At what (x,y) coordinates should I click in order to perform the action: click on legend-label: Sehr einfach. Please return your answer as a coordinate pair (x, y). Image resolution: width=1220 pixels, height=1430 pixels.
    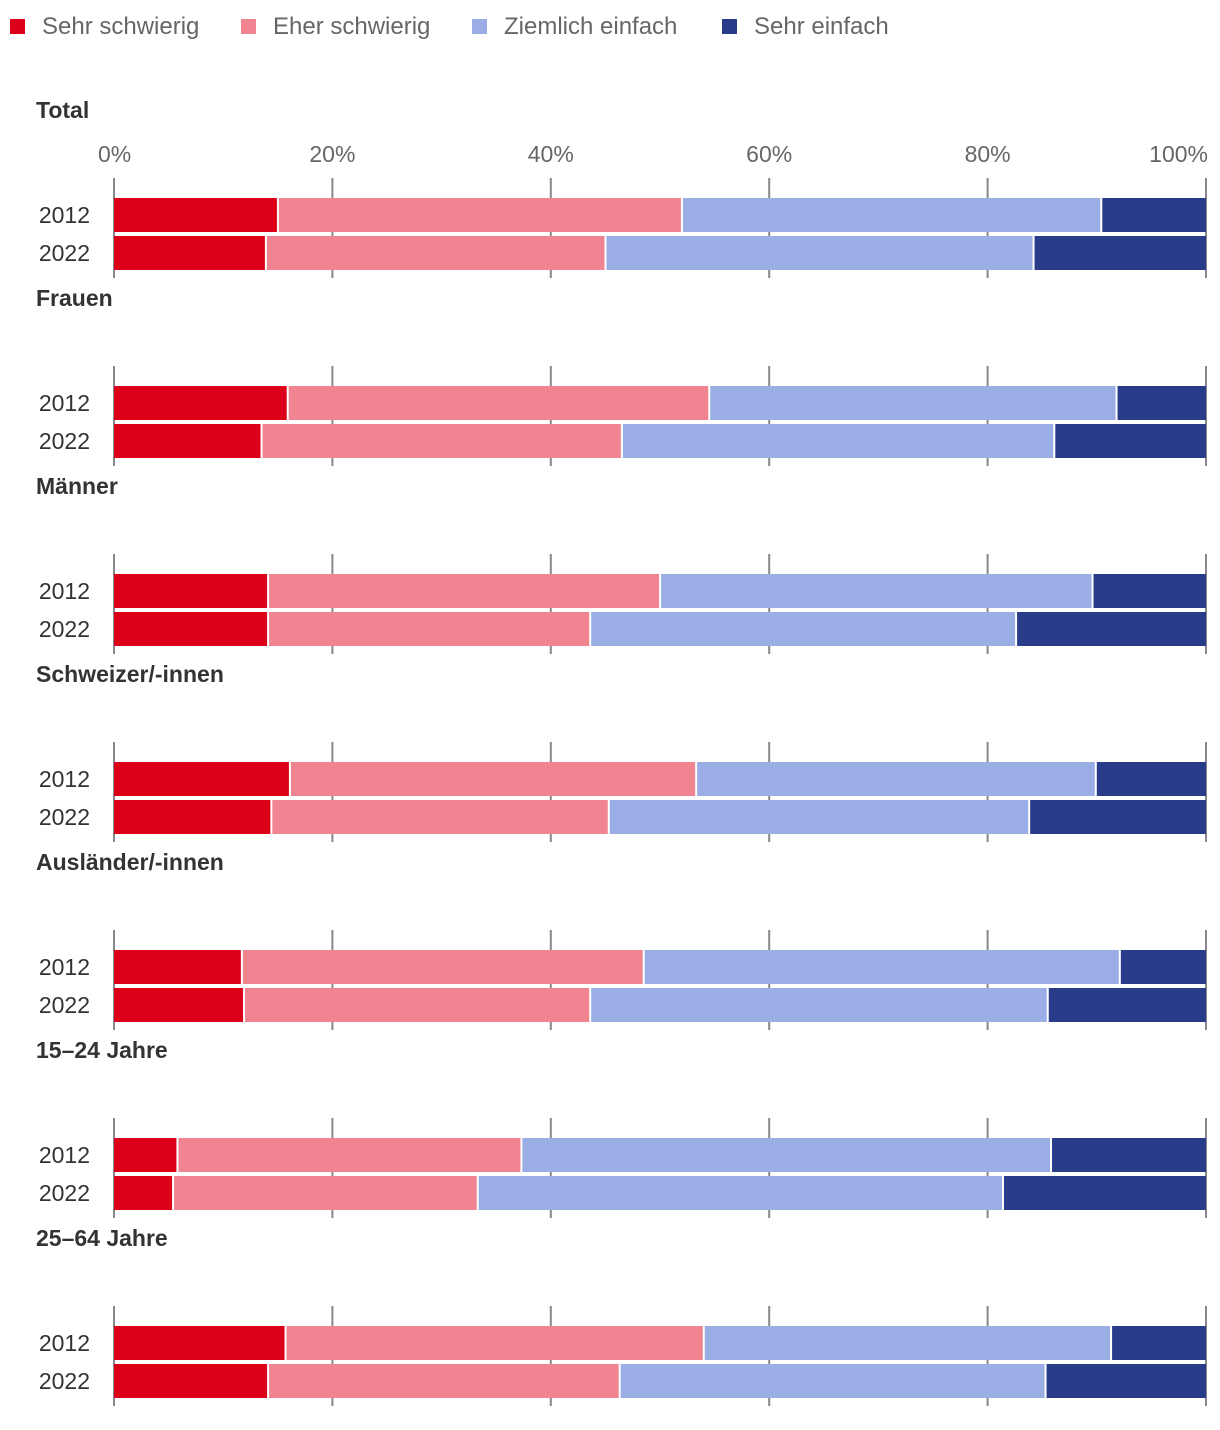
    Looking at the image, I should click on (821, 26).